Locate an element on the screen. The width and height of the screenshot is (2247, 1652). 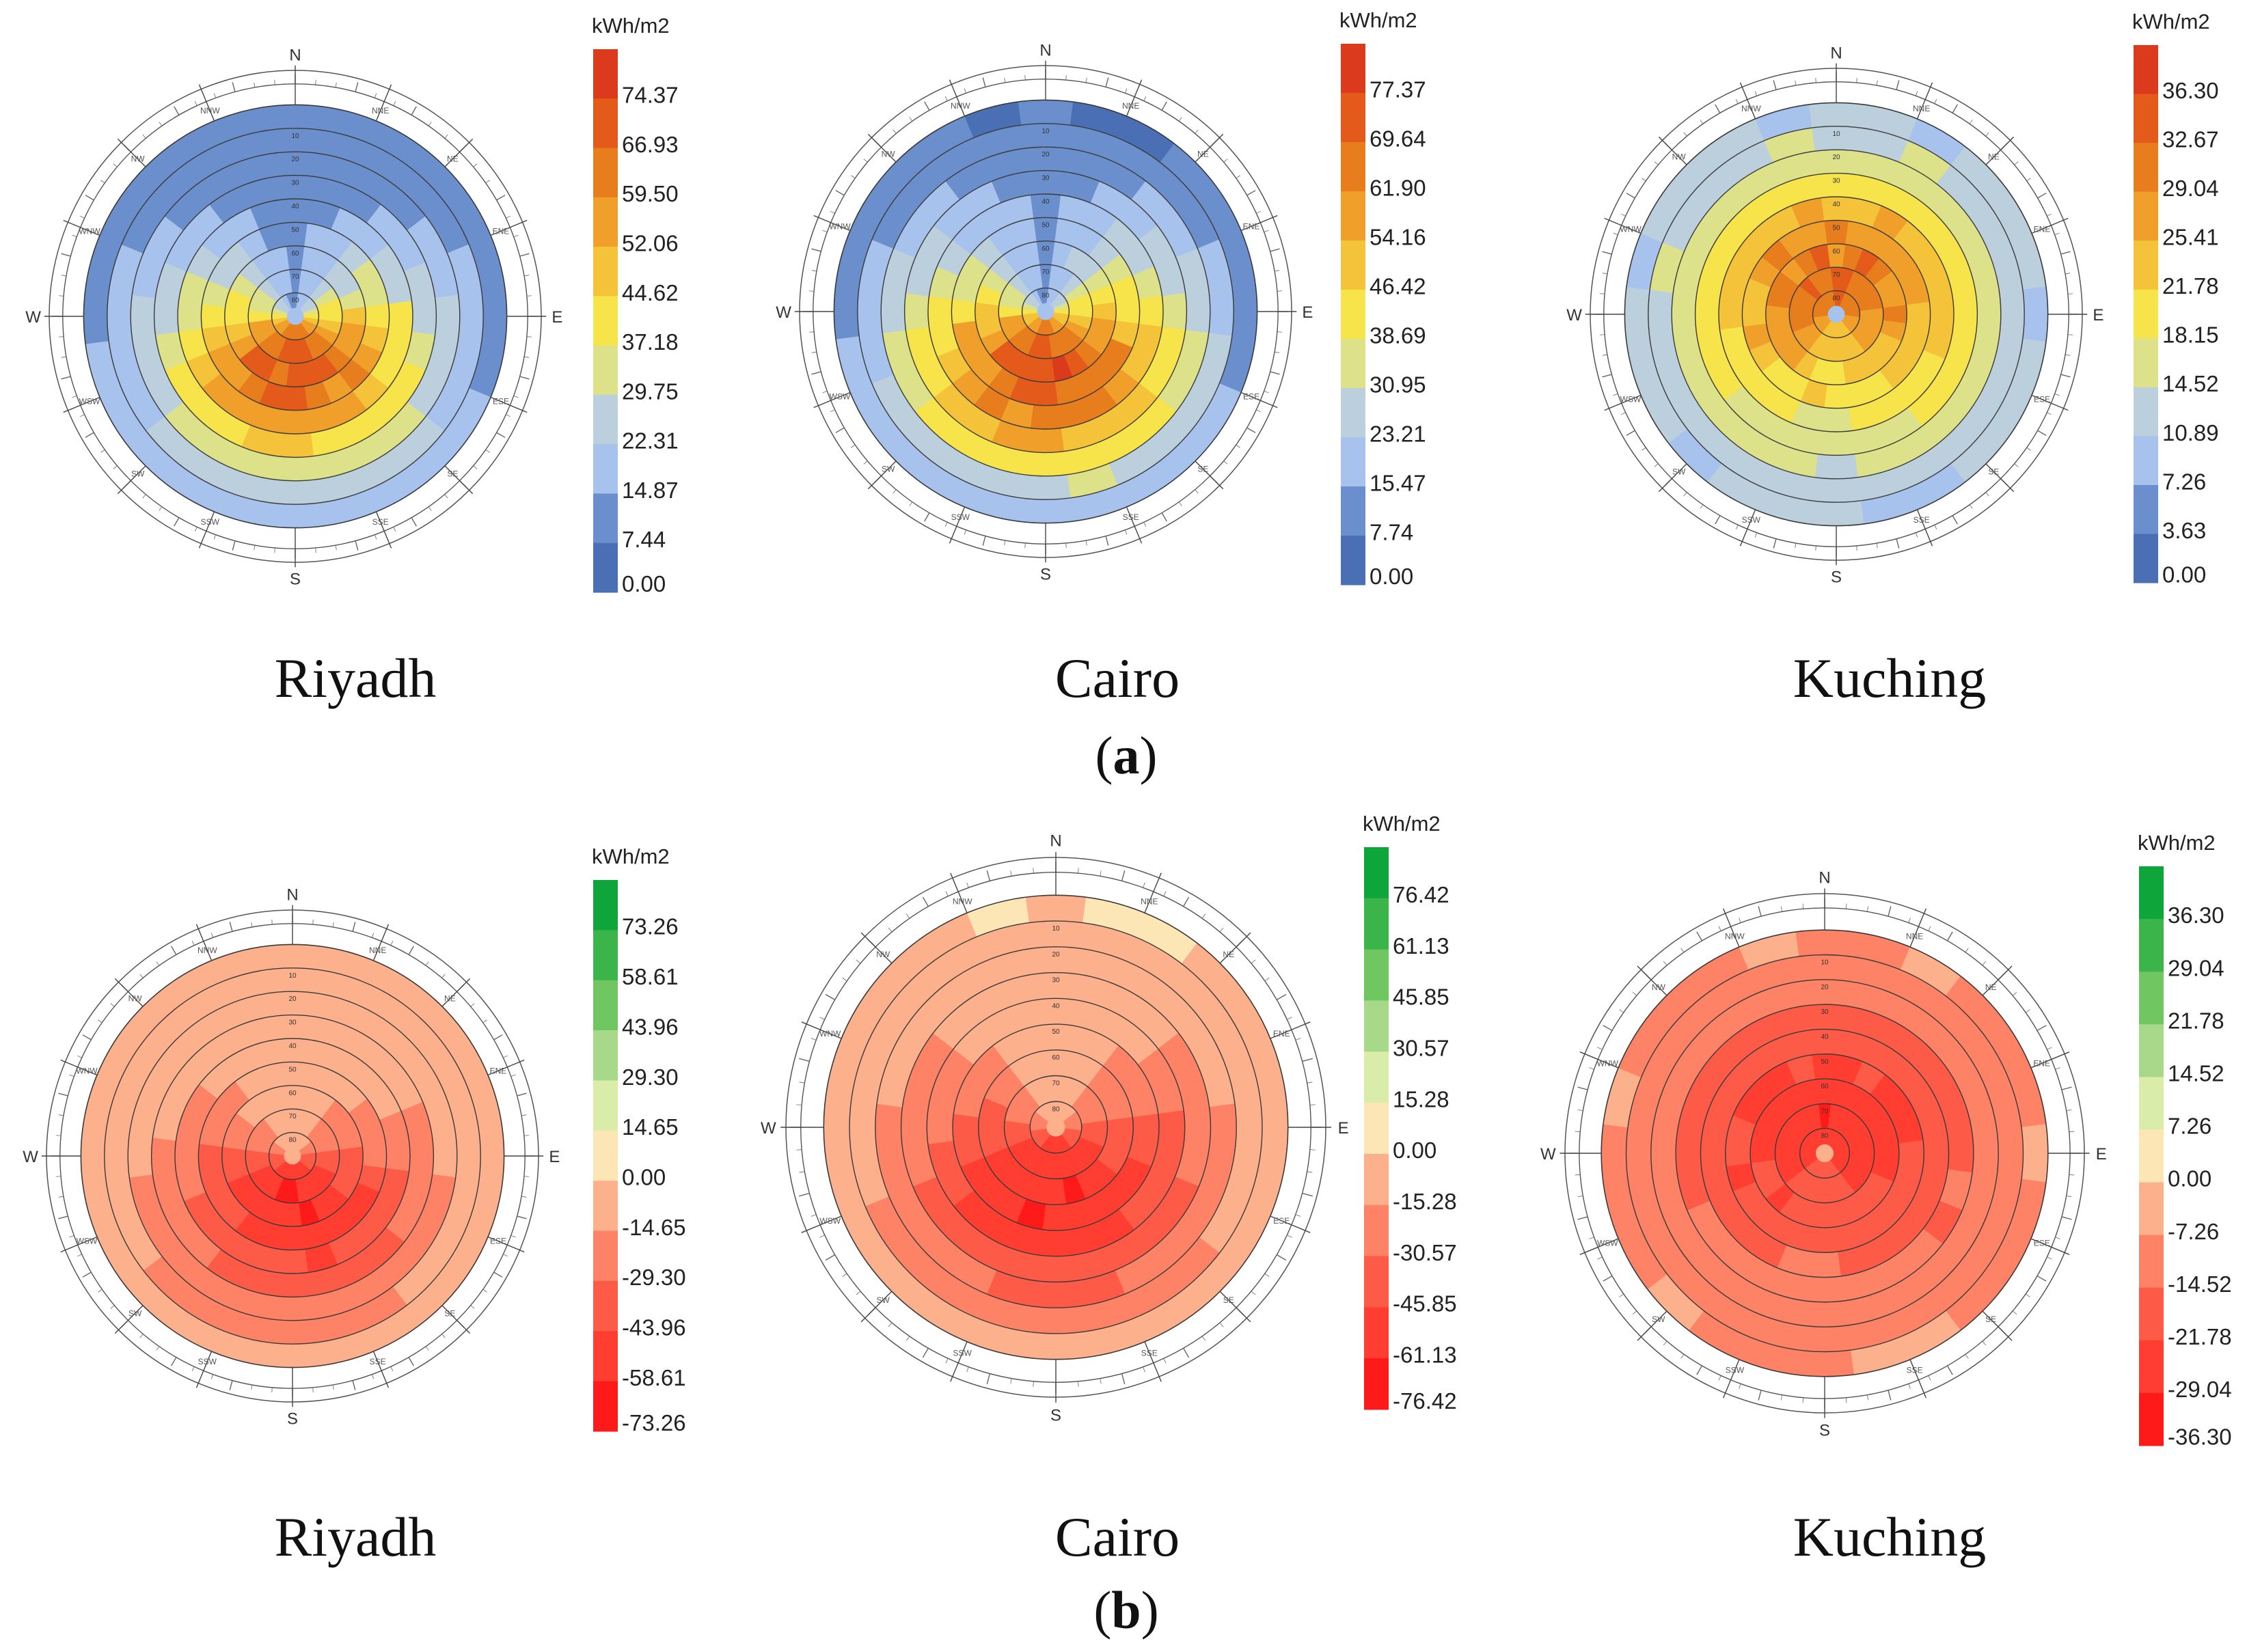
altitude-ring-label: 20 is located at coordinates (1045, 155).